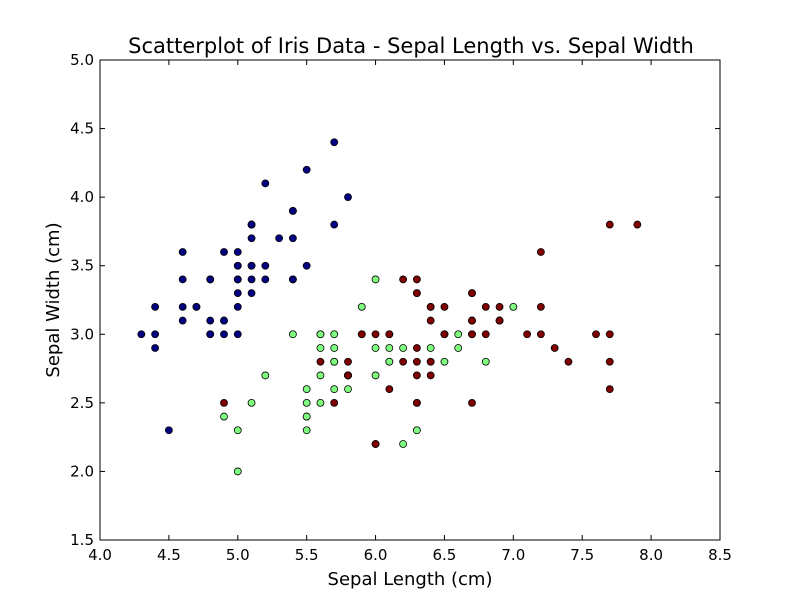 The image size is (800, 600). What do you see at coordinates (376, 555) in the screenshot?
I see `x-tick-label: 6.0` at bounding box center [376, 555].